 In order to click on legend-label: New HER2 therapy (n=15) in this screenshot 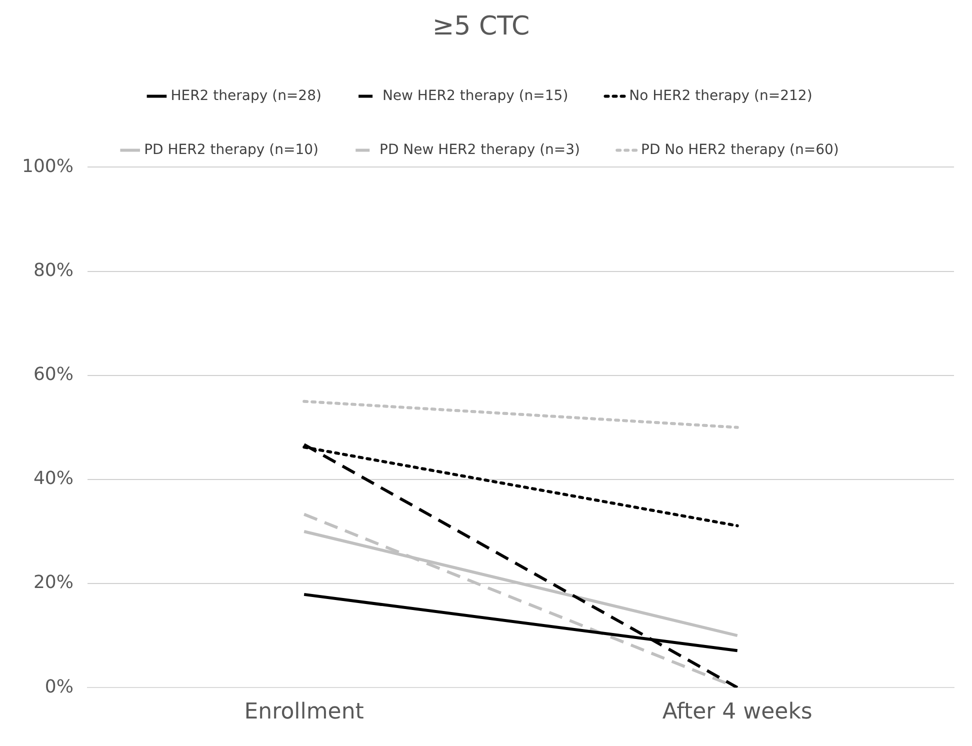, I will do `click(475, 96)`.